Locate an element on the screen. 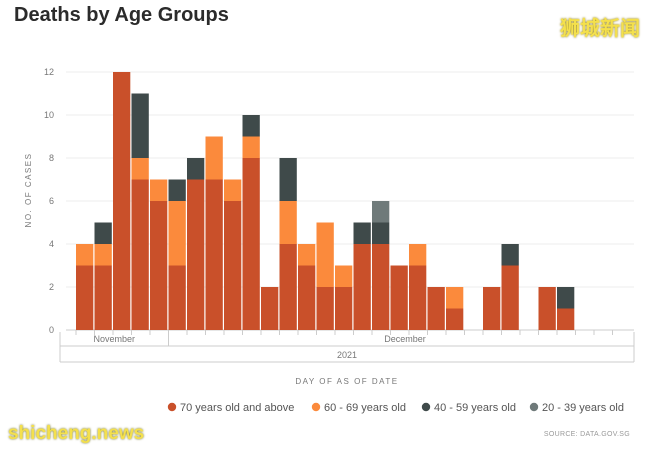 This screenshot has height=450, width=654. y-tick-label: 10 is located at coordinates (49, 115).